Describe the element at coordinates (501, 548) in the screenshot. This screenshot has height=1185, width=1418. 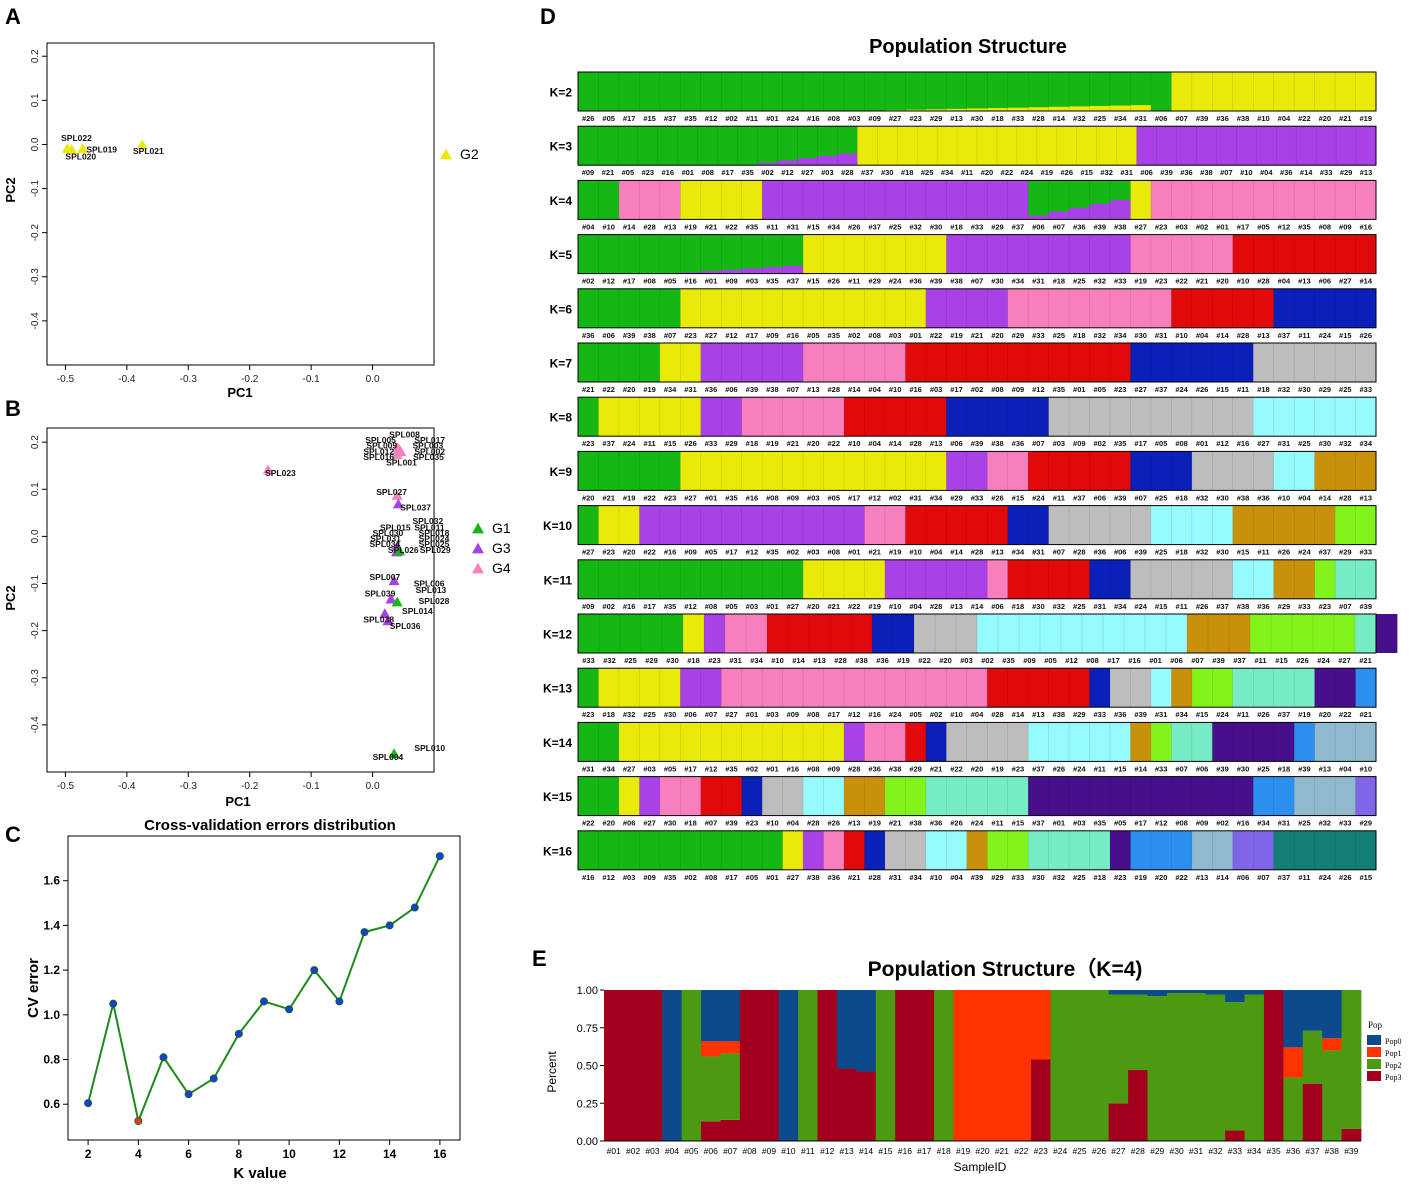
I see `pca-b-legend-label: G3` at that location.